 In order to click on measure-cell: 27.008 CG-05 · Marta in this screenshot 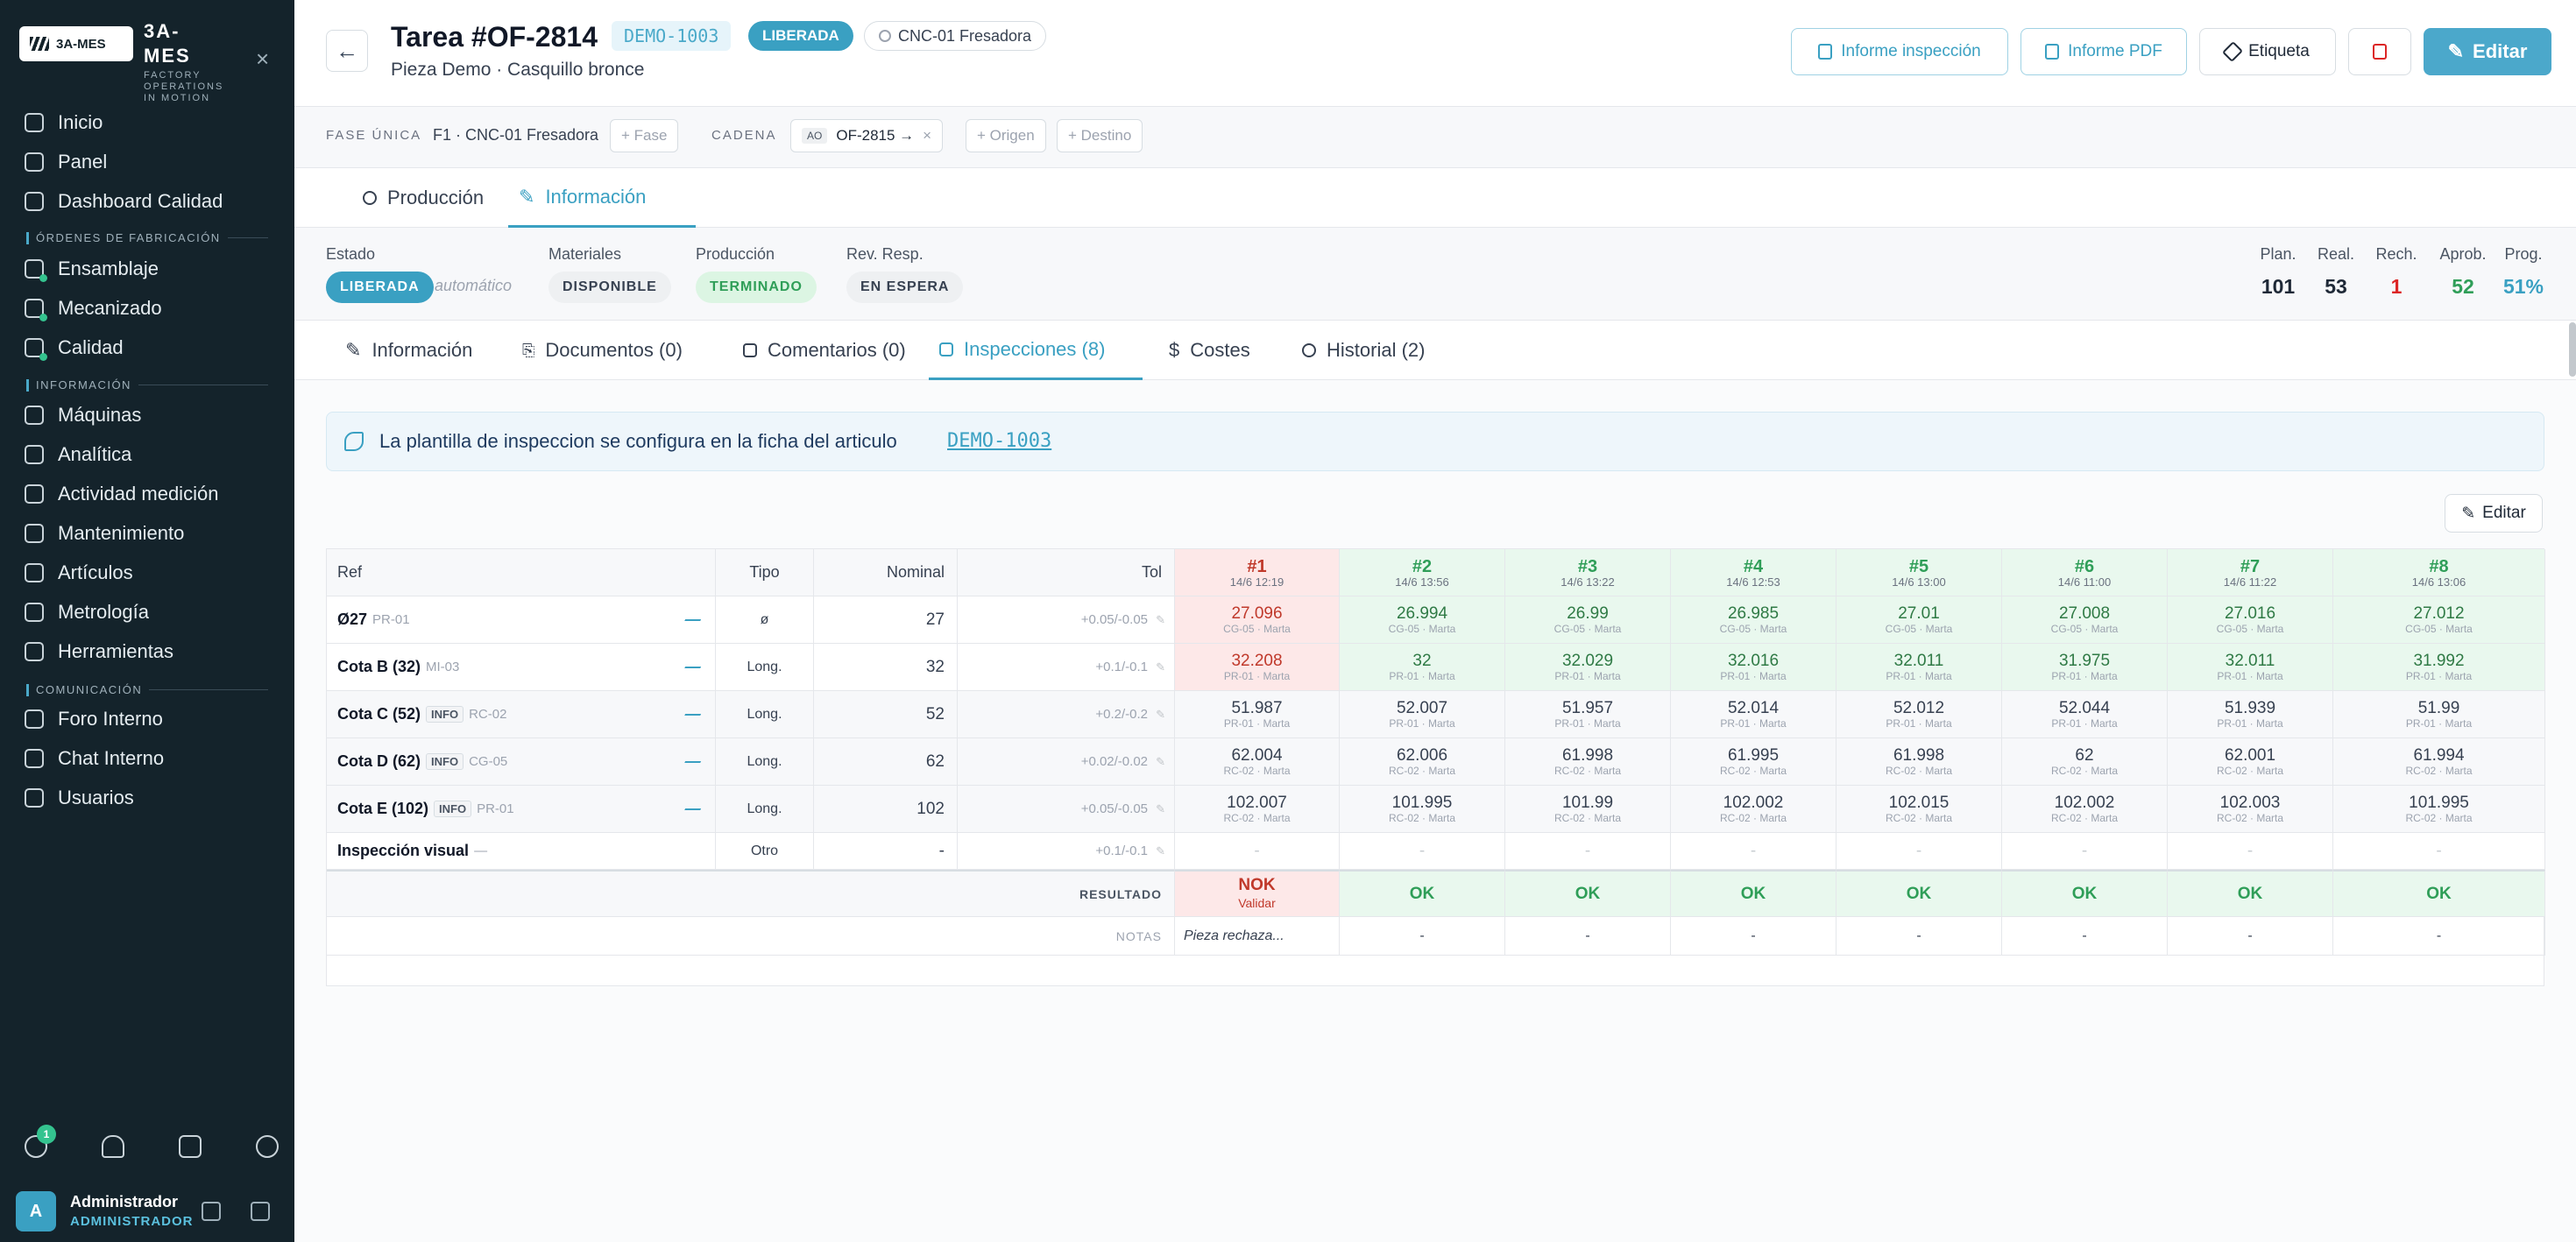, I will do `click(2085, 620)`.